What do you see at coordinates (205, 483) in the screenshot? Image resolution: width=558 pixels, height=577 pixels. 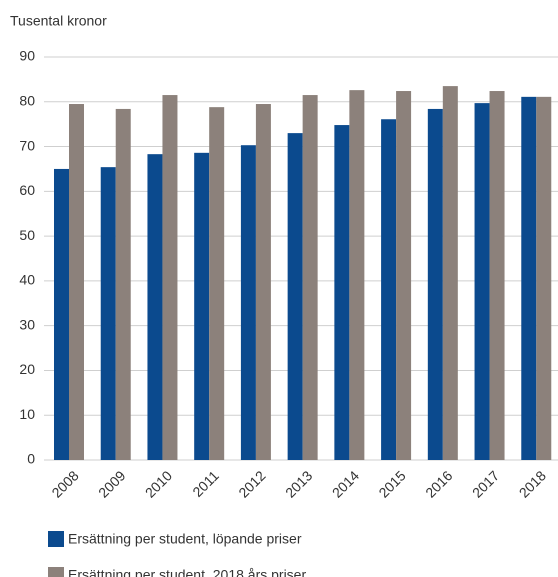 I see `x-tick-label: 2011` at bounding box center [205, 483].